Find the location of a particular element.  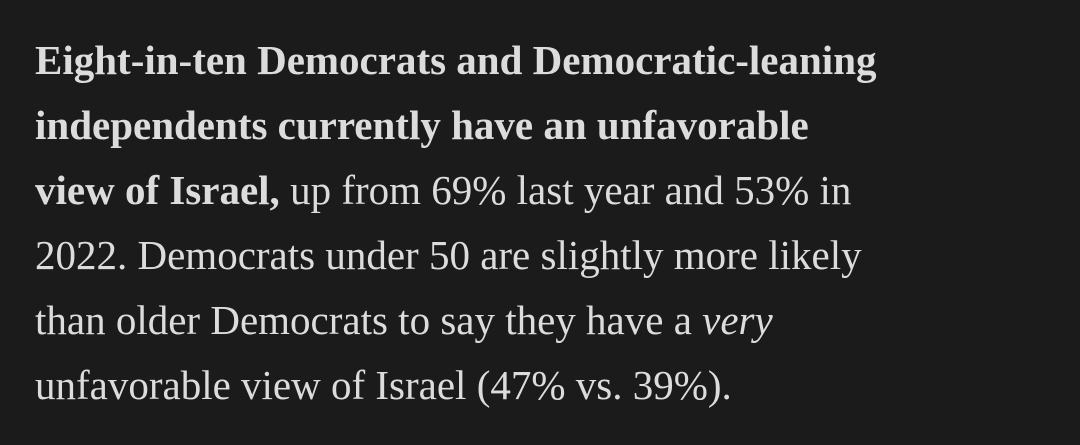

text-run: very is located at coordinates (737, 320).